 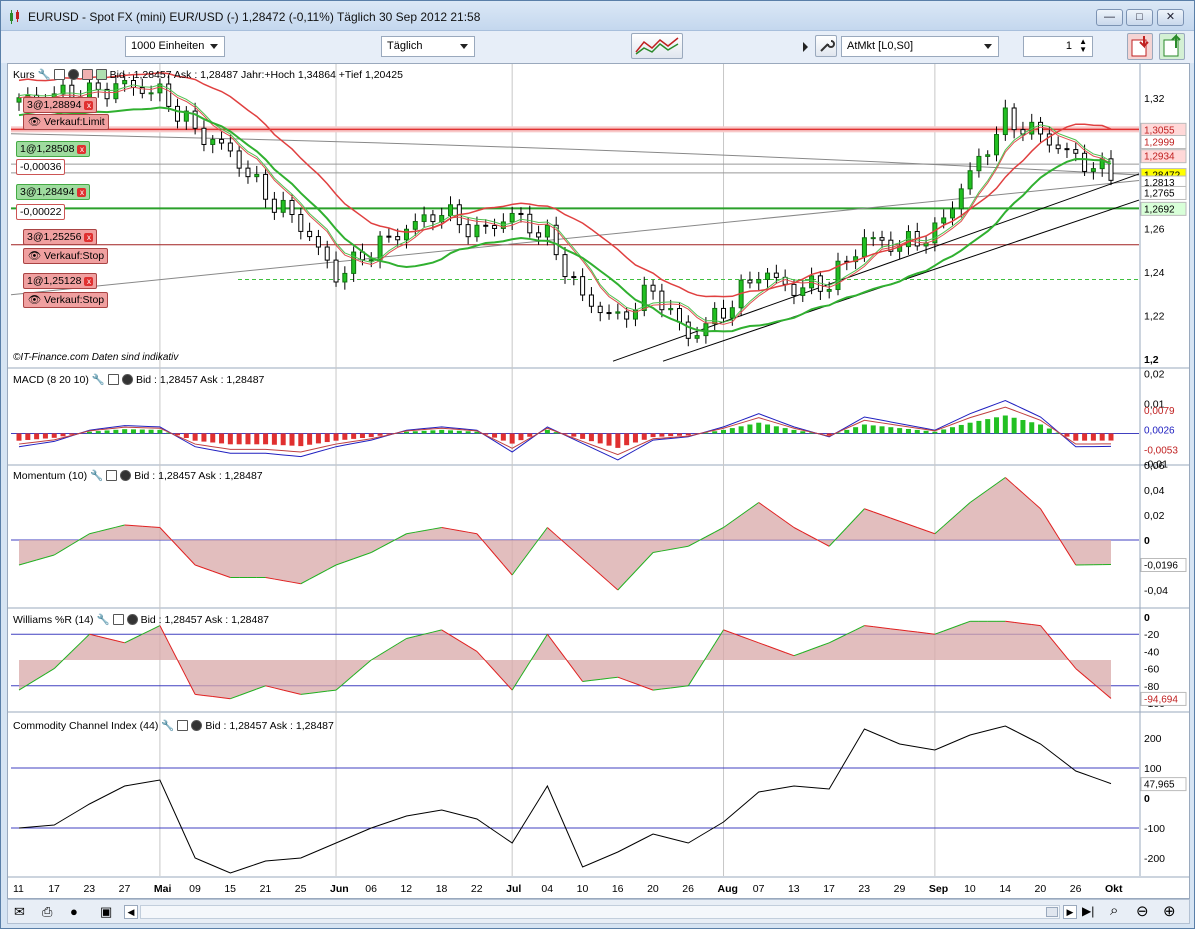 I want to click on camera-icon: ●, so click(x=74, y=911).